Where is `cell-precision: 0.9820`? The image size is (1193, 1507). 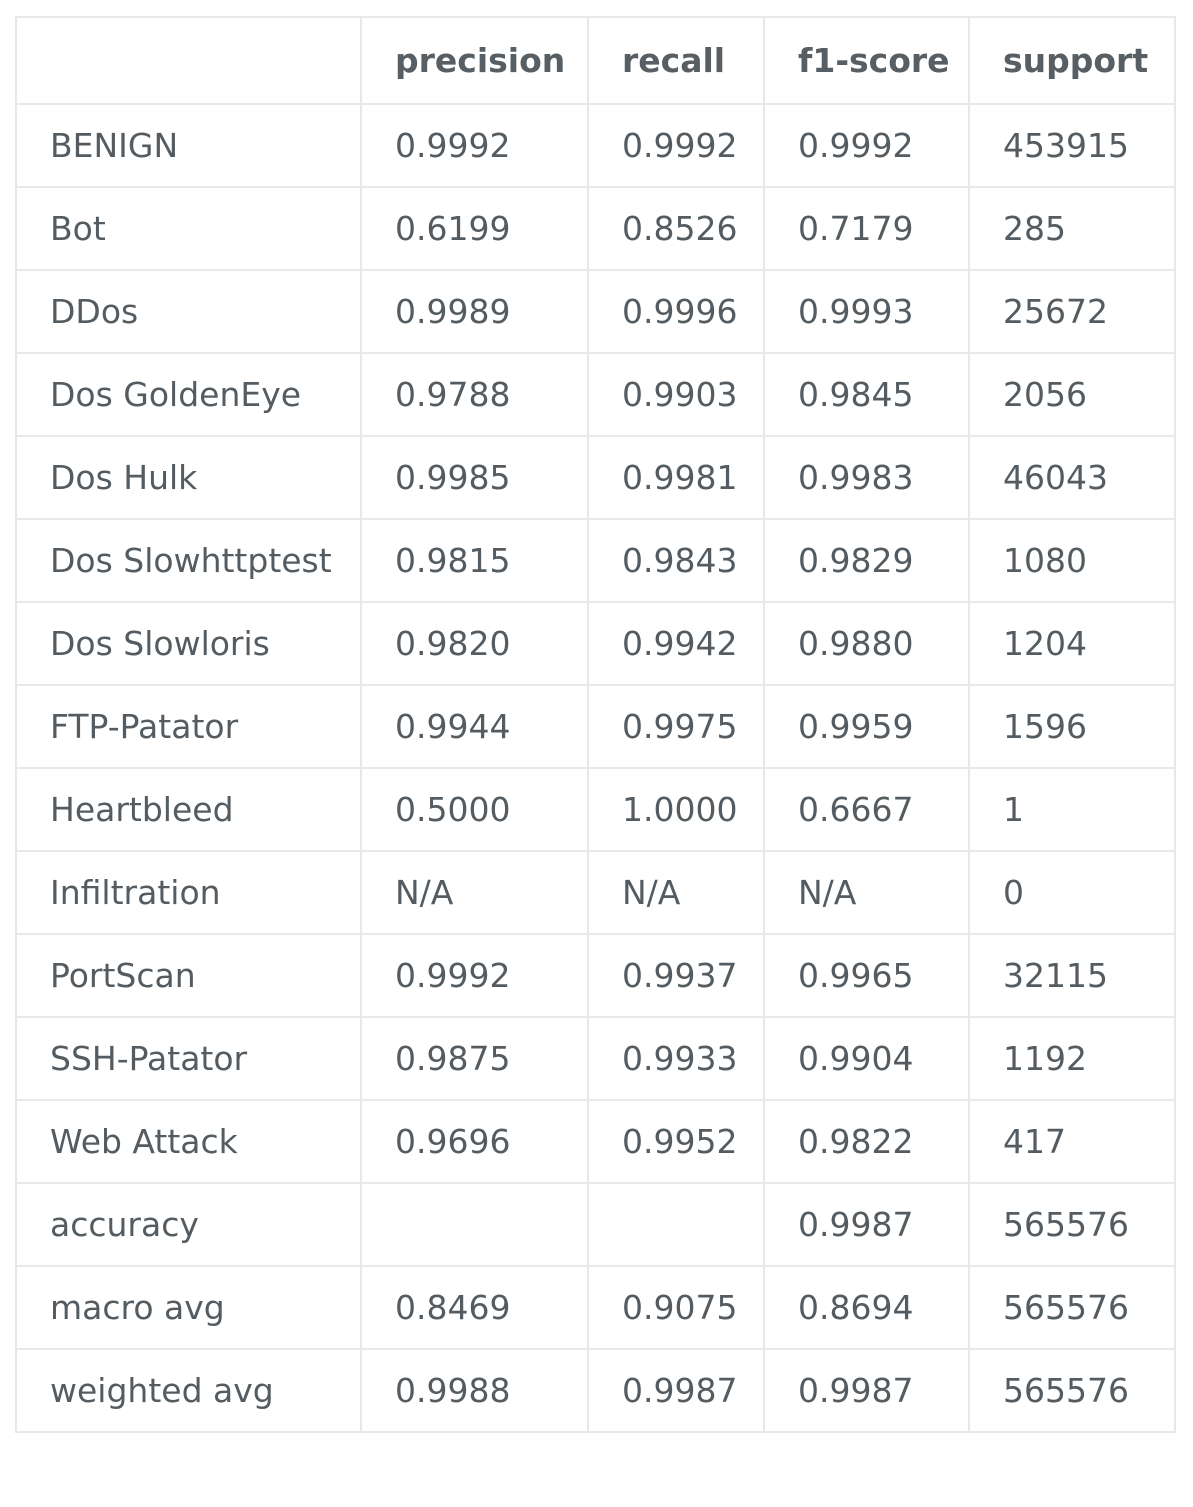
cell-precision: 0.9820 is located at coordinates (474, 643).